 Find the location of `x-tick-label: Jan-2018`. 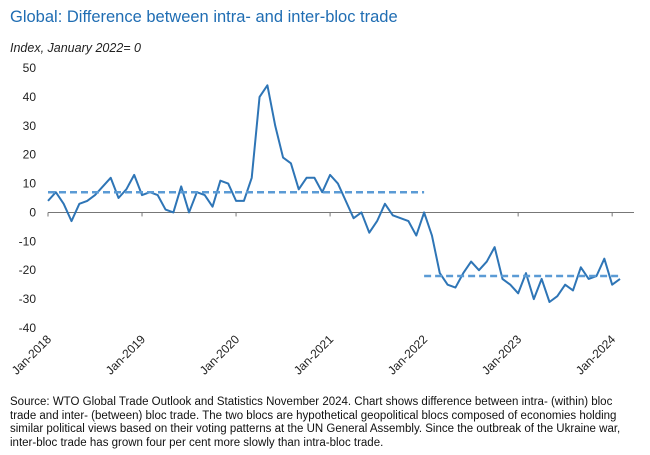

x-tick-label: Jan-2018 is located at coordinates (32, 355).